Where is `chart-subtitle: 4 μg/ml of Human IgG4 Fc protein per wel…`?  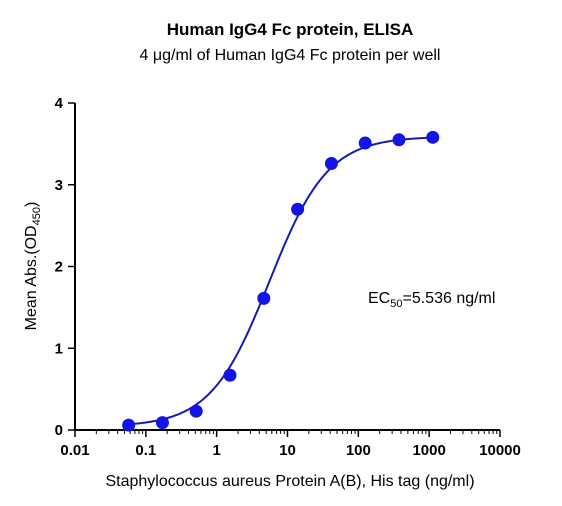
chart-subtitle: 4 μg/ml of Human IgG4 Fc protein per wel… is located at coordinates (290, 55).